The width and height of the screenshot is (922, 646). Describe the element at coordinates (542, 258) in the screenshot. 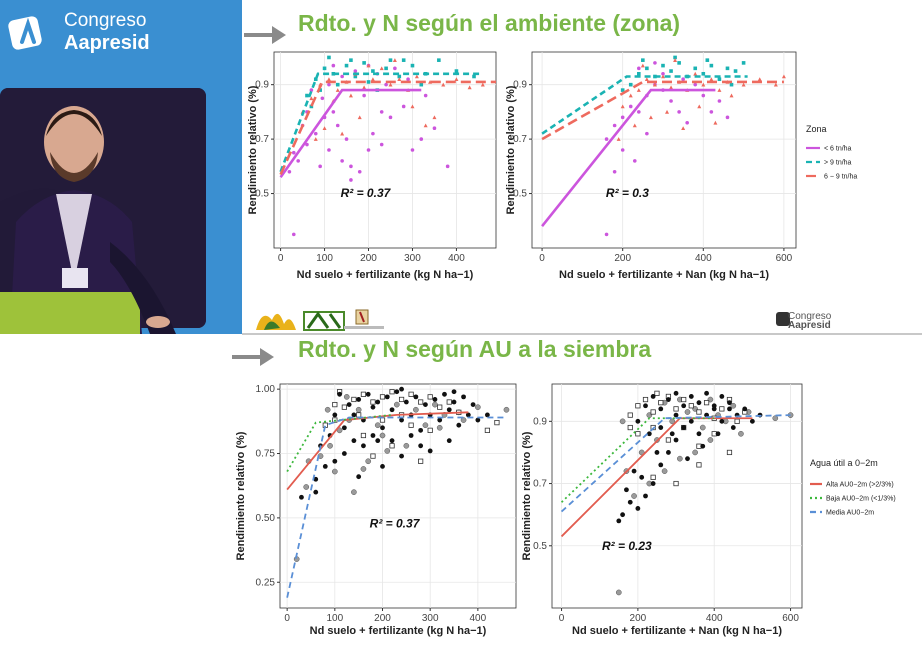

I see `x-tick-label: 0` at that location.